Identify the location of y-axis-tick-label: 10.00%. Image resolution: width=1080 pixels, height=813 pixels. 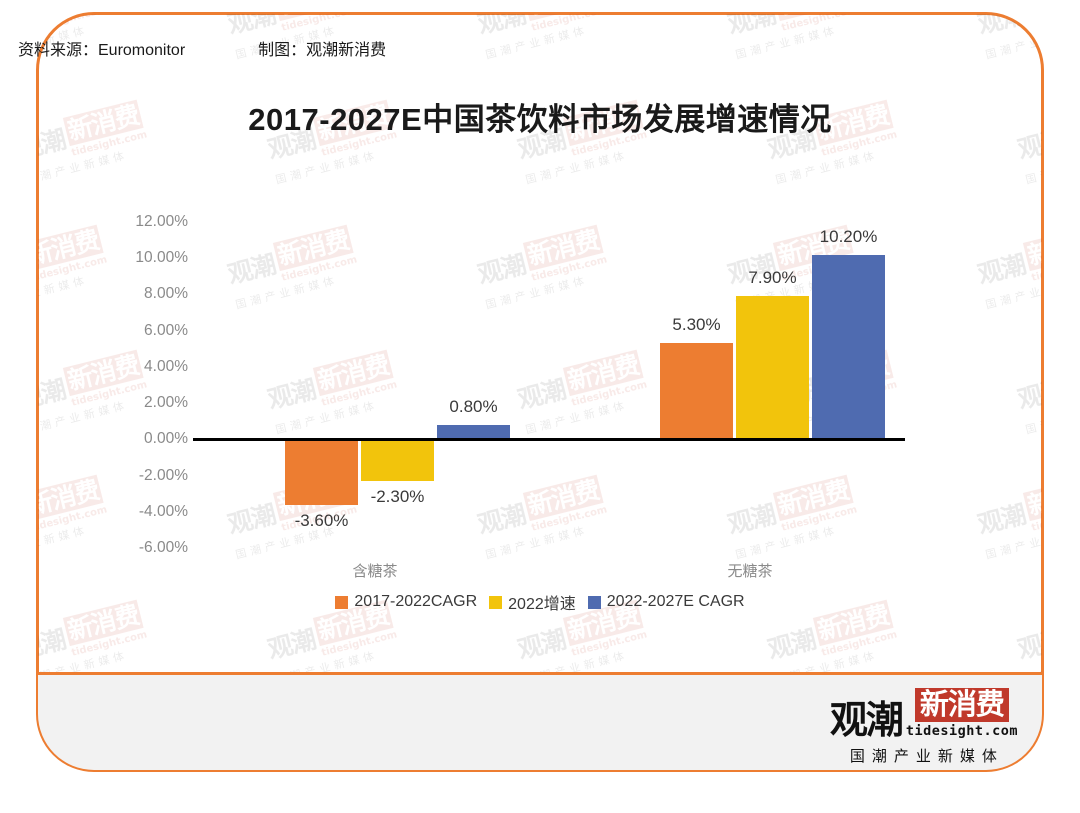
(161, 258).